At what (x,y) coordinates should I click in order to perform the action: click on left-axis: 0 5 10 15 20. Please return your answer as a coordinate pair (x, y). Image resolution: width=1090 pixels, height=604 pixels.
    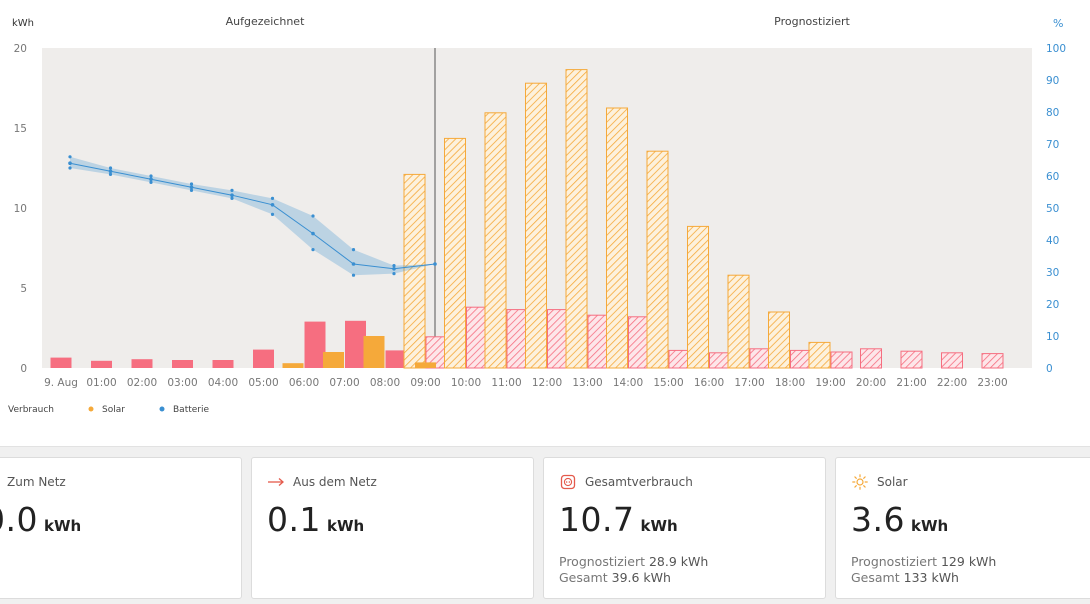
    Looking at the image, I should click on (20, 209).